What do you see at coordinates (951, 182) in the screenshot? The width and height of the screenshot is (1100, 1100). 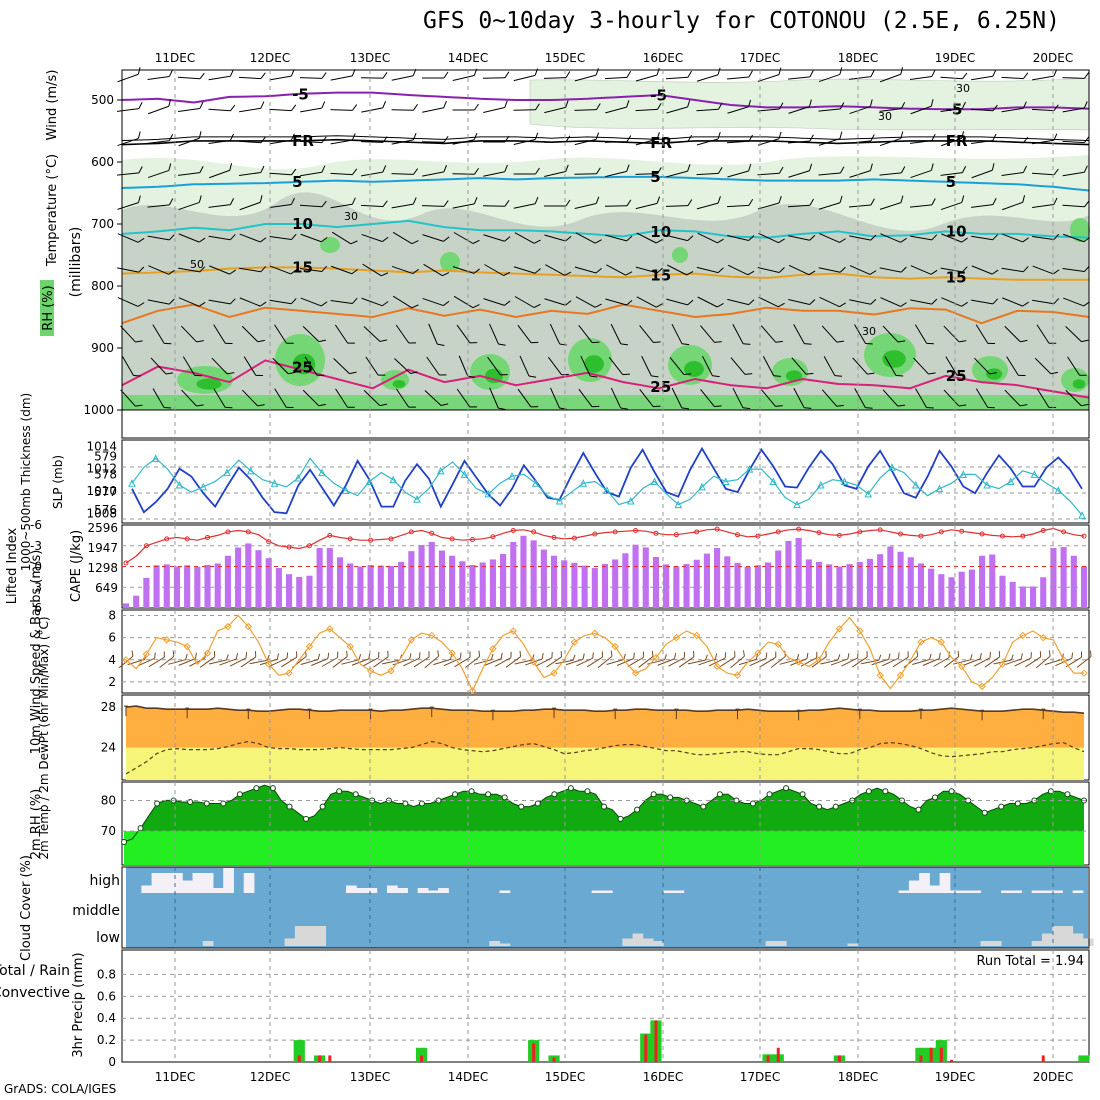 I see `isotherm-label-5-2: 5` at bounding box center [951, 182].